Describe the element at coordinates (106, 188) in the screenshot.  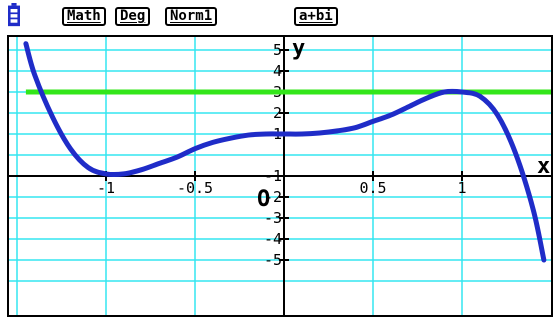
I see `x-tick-label: -1` at that location.